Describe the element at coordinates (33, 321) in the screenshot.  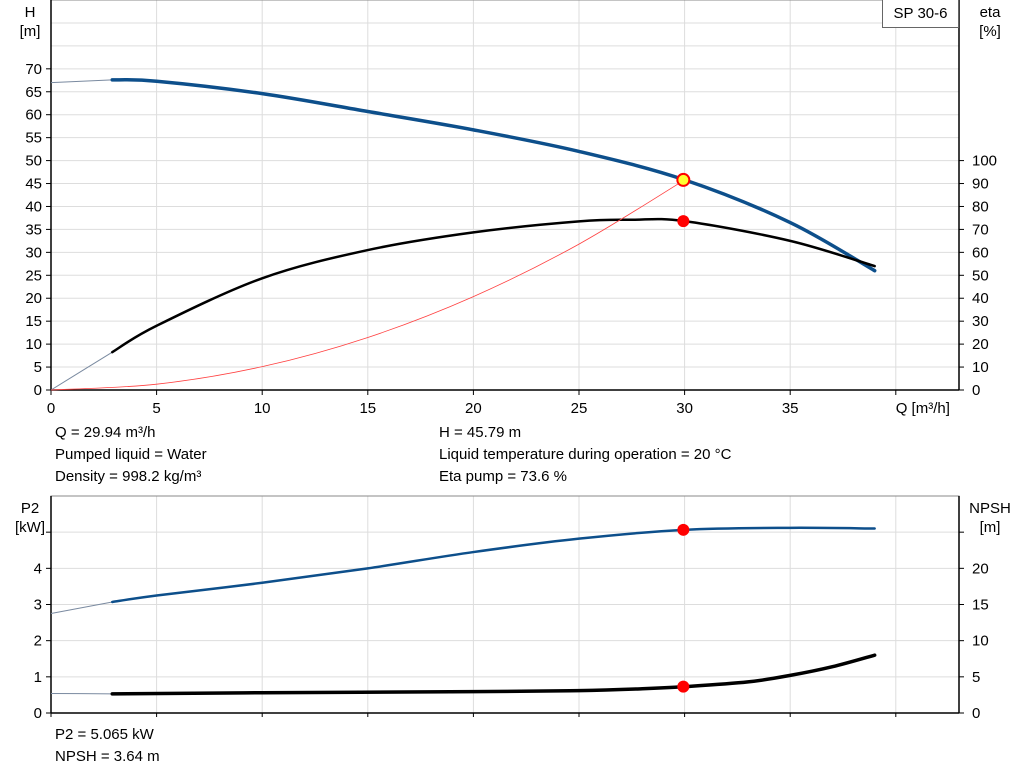
I see `y-left-tick-label: 15` at that location.